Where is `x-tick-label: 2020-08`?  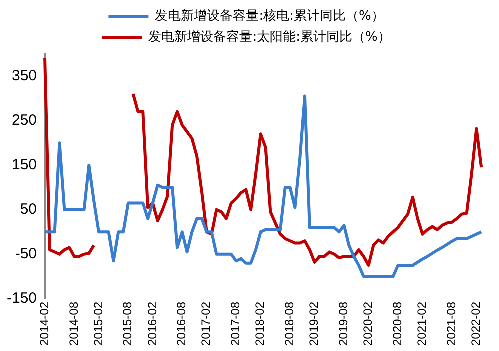
x-tick-label: 2020-08 is located at coordinates (397, 324).